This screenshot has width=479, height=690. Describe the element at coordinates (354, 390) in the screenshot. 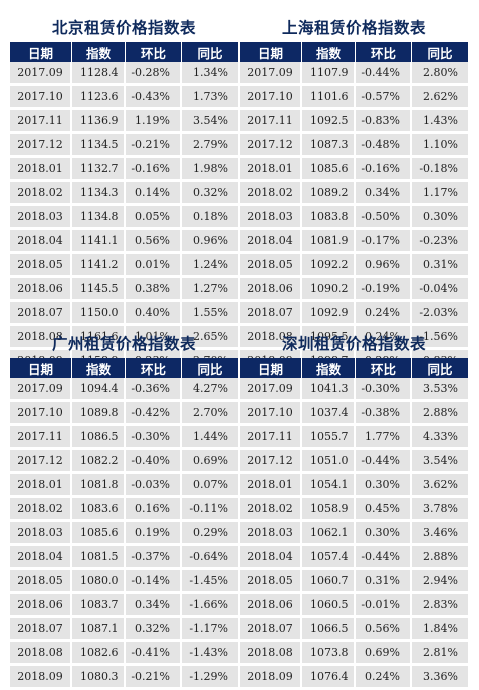

I see `table-row: 2017.09 1041.3 -0.30% 3.53%` at that location.